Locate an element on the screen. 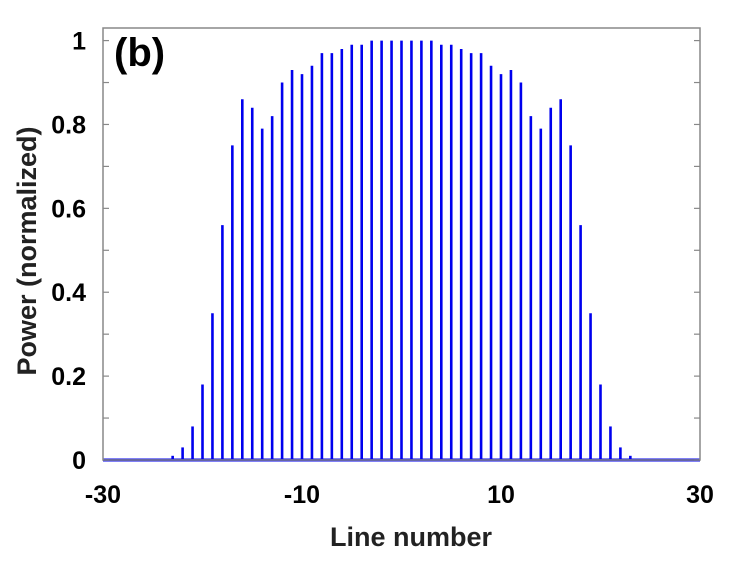 This screenshot has height=561, width=737. x-tick-labels: -30 -10 10 30 is located at coordinates (399, 495).